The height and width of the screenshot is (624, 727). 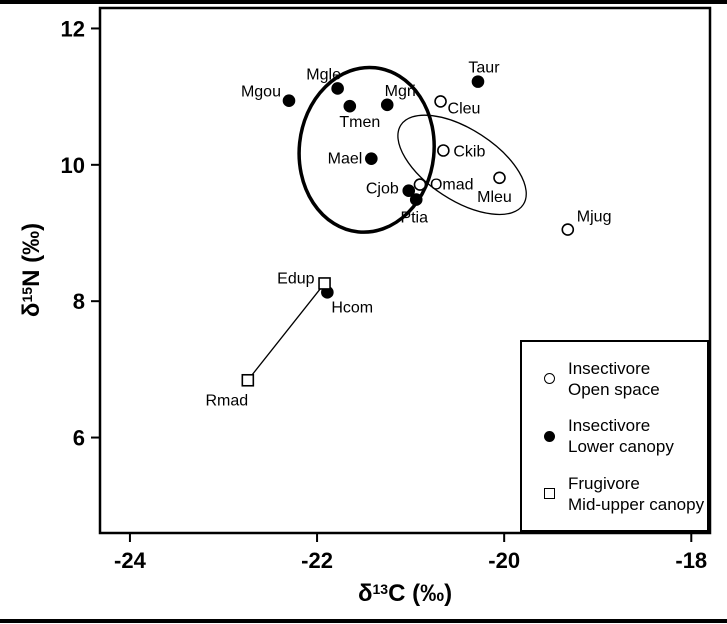 I want to click on cluster-ellipse-open-space-cluster, so click(x=462, y=165).